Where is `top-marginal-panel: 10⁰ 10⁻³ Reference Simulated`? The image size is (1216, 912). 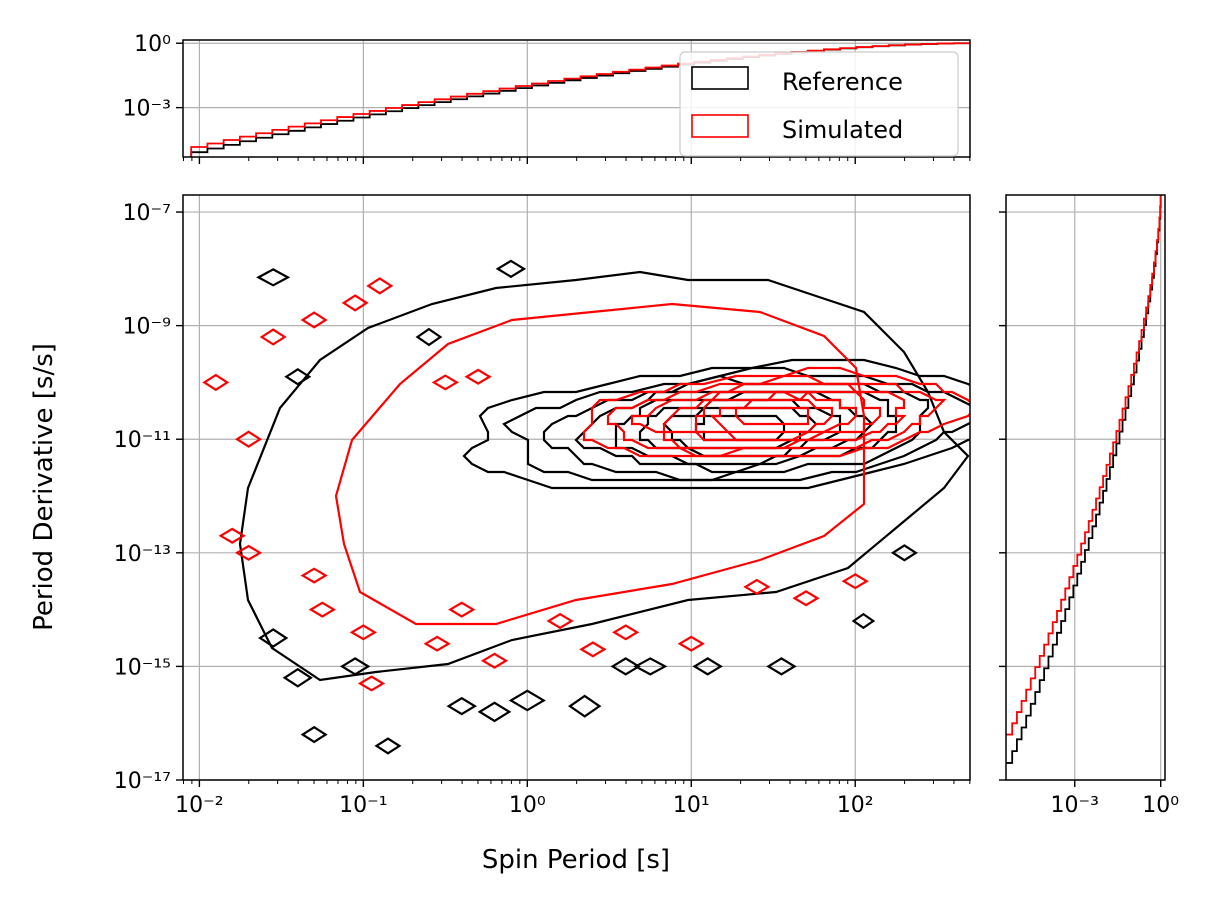
top-marginal-panel: 10⁰ 10⁻³ Reference Simulated is located at coordinates (547, 98).